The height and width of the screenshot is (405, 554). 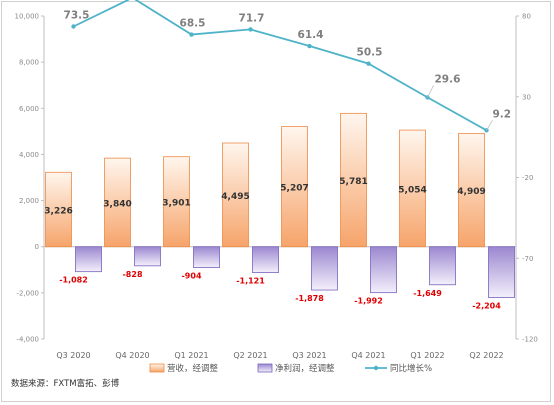 What do you see at coordinates (29, 109) in the screenshot?
I see `left-tick-label: 6,000` at bounding box center [29, 109].